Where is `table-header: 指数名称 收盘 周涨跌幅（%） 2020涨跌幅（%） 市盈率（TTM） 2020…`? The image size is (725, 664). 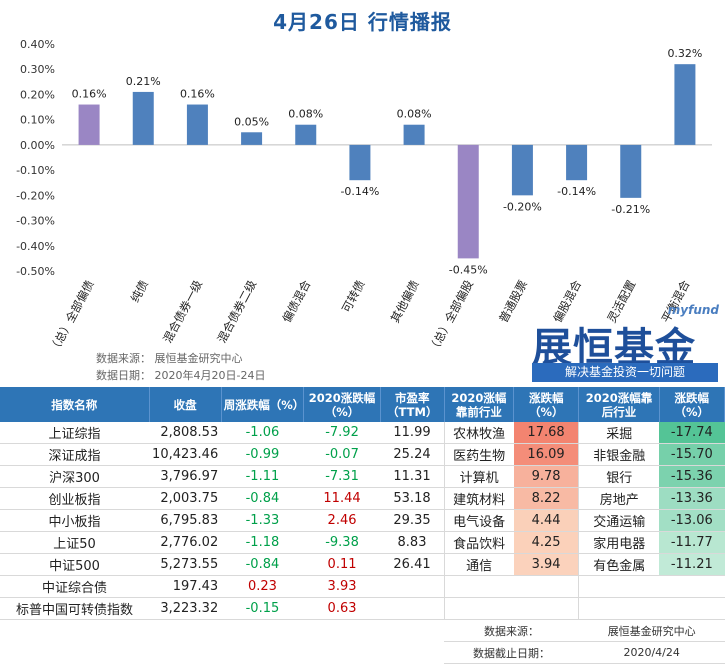 table-header: 指数名称 收盘 周涨跌幅（%） 2020涨跌幅（%） 市盈率（TTM） 2020… is located at coordinates (362, 404).